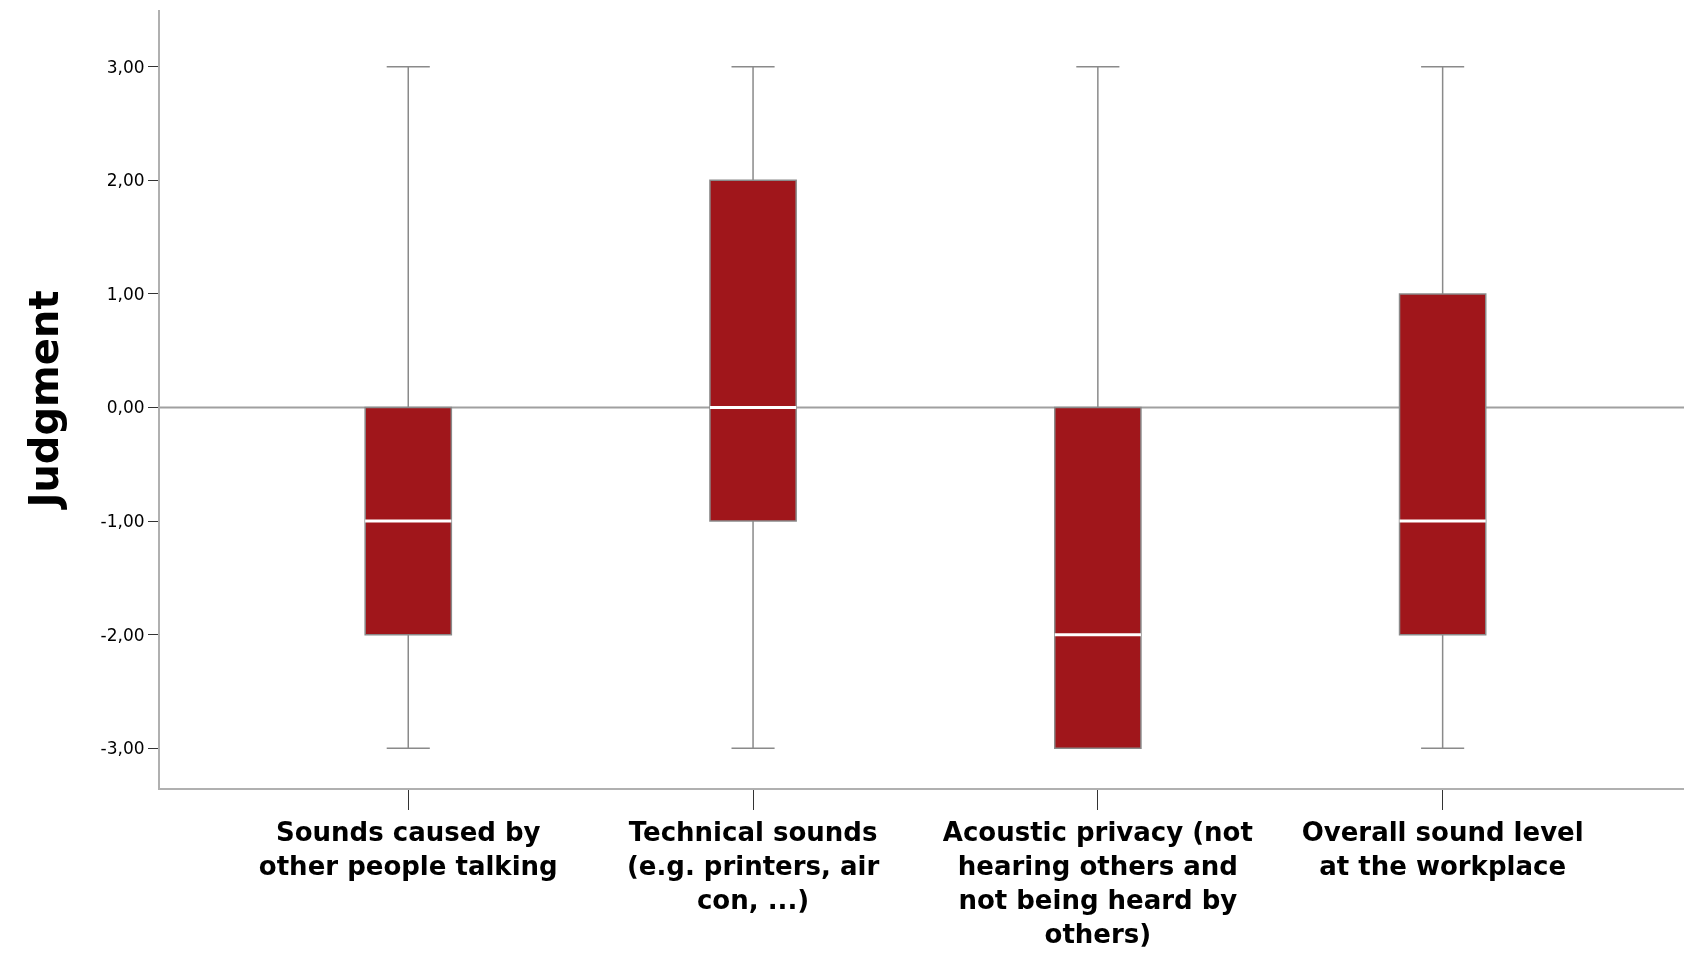  Describe the element at coordinates (753, 866) in the screenshot. I see `x-tick-label: Technical sounds (e.g. printers, air con, ...)` at that location.